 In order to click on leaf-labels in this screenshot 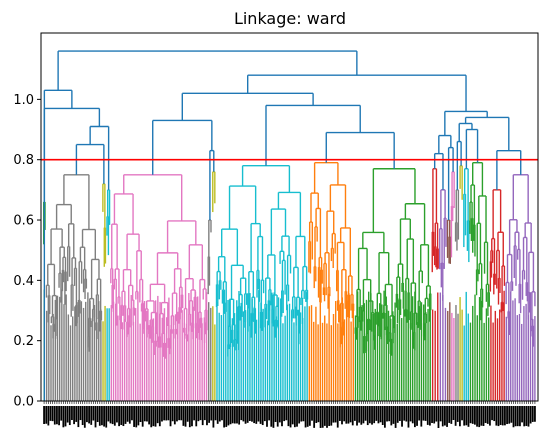, I will do `click(289, 414)`.